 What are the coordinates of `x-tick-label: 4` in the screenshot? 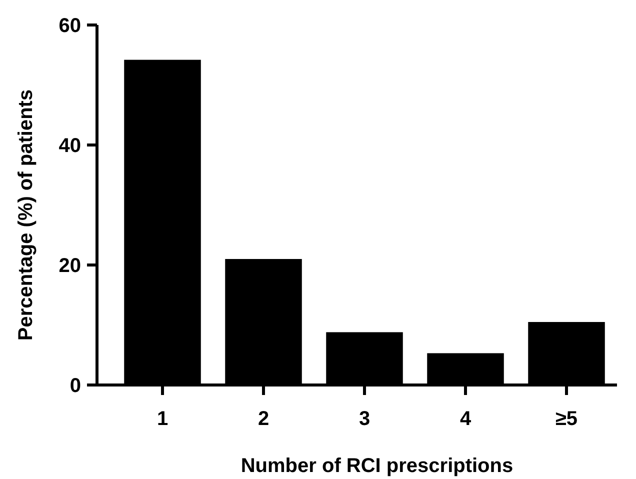 It's located at (466, 419).